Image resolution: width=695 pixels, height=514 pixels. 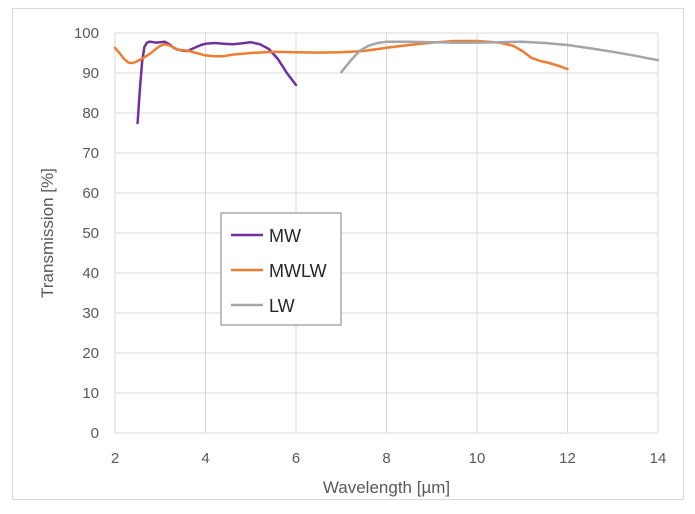 I want to click on y-tick-label: 40, so click(x=90, y=273).